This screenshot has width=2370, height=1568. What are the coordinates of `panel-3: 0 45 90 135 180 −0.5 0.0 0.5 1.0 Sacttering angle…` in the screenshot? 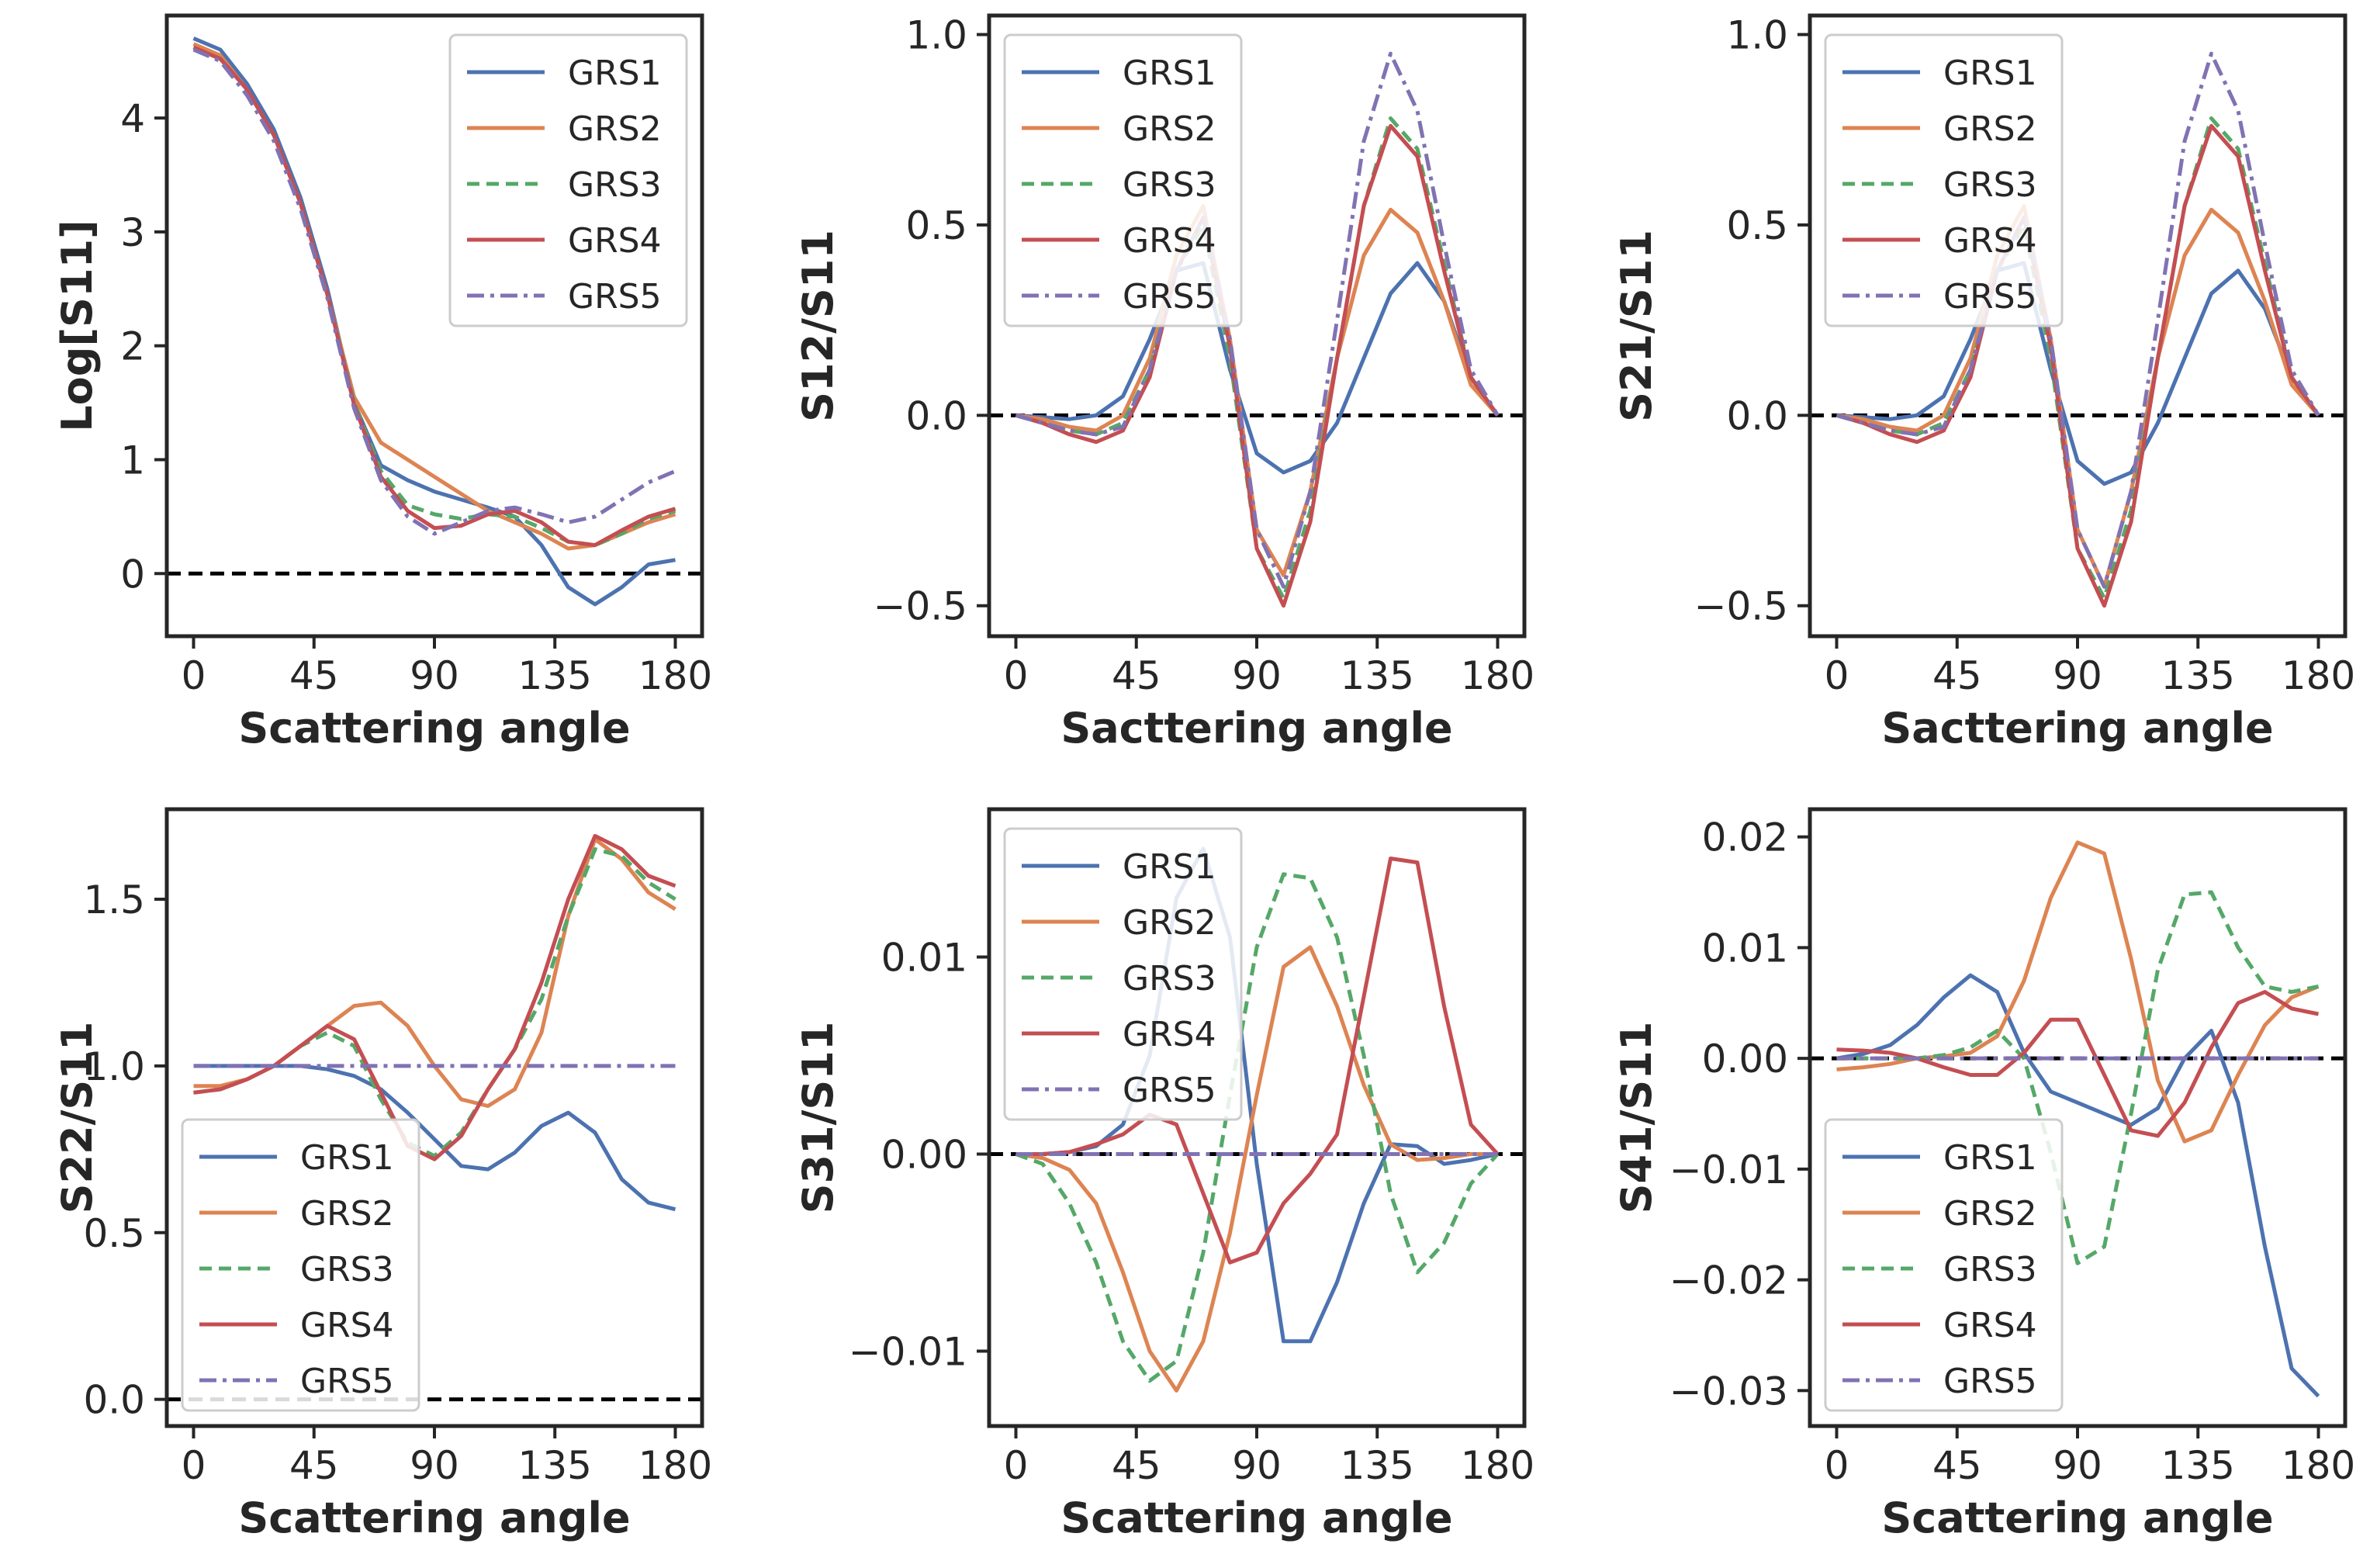 It's located at (1983, 383).